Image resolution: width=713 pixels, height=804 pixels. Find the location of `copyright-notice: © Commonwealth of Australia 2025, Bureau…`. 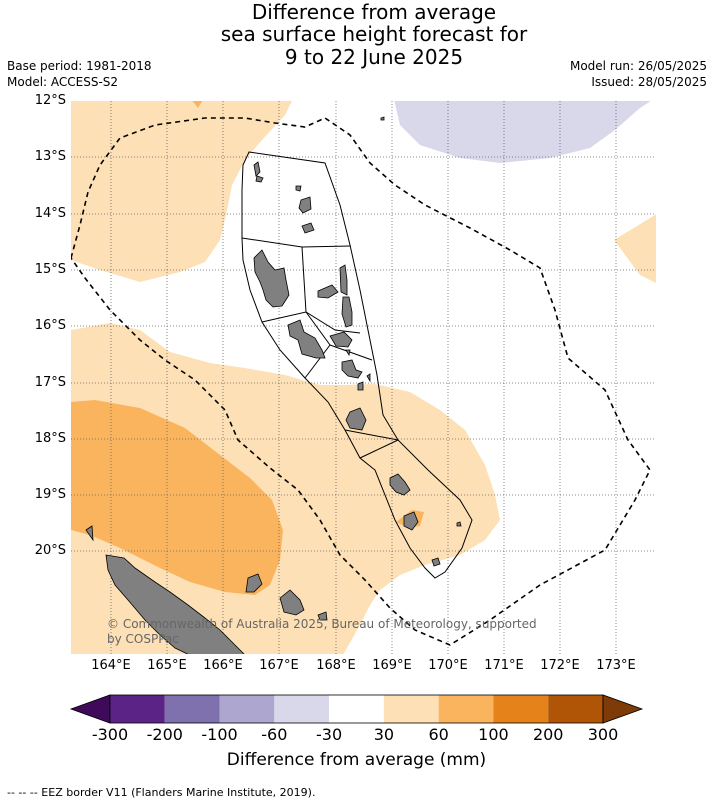

copyright-notice: © Commonwealth of Australia 2025, Bureau… is located at coordinates (322, 631).